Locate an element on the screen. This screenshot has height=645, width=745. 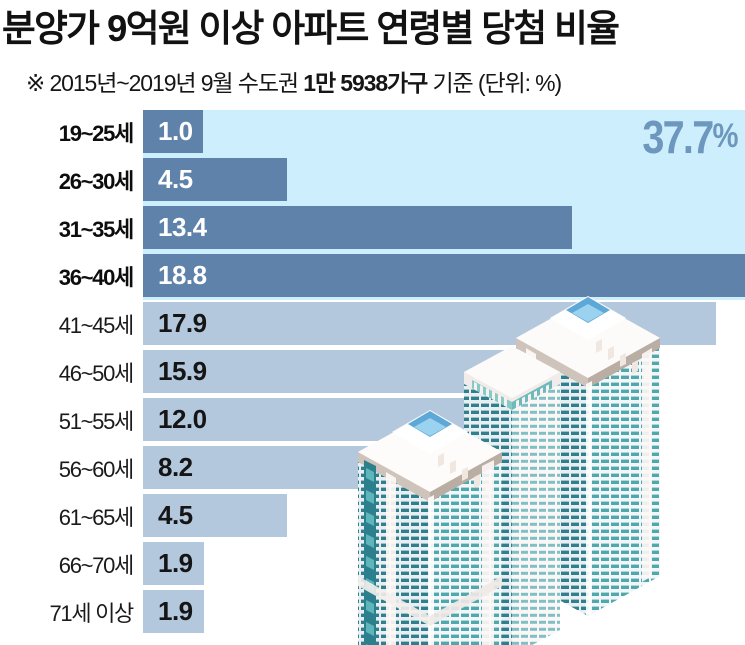
bar-row: 26~30세 4.5 is located at coordinates (372, 179).